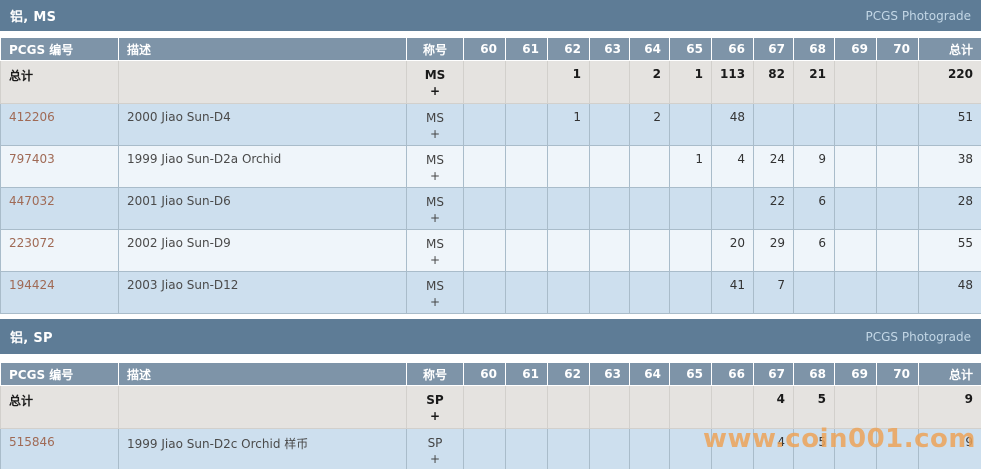  Describe the element at coordinates (262, 166) in the screenshot. I see `coin-description: 1999 Jiao Sun-D2a Orchid` at that location.